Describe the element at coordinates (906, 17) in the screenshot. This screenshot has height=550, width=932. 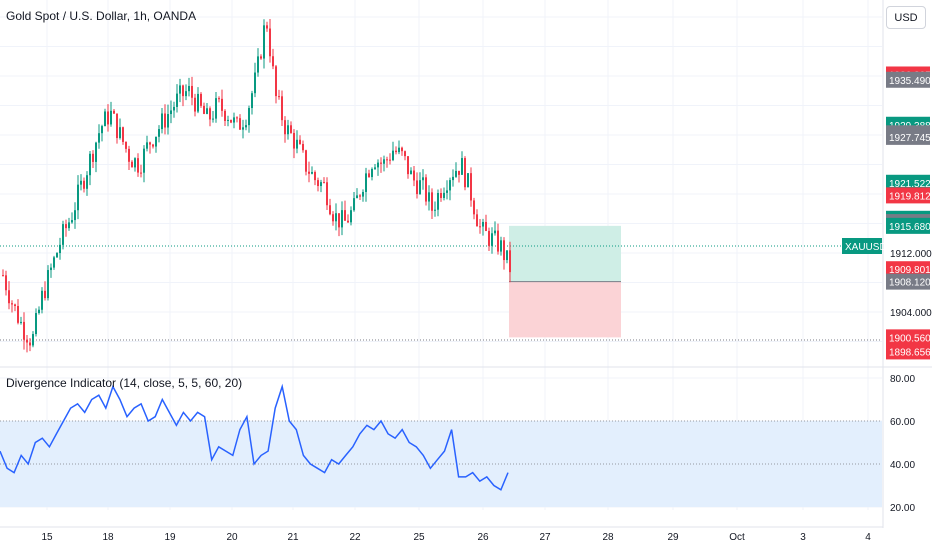
I see `currency-button: USD` at that location.